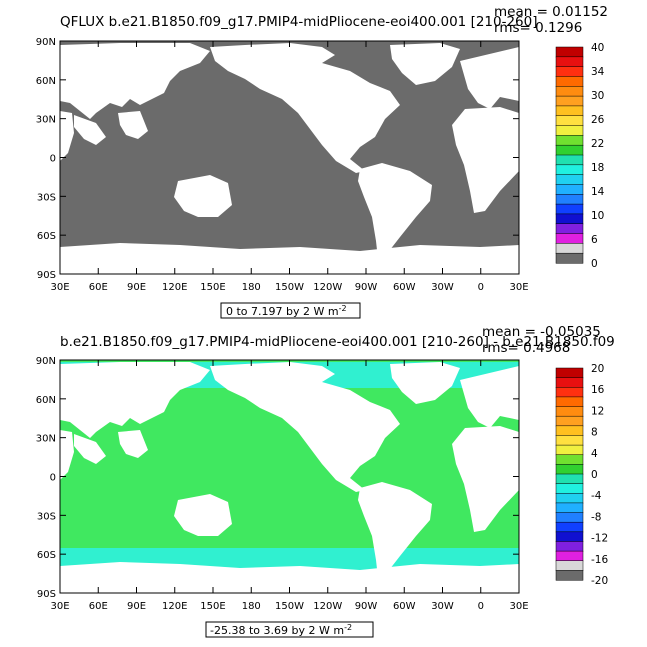  What do you see at coordinates (596, 517) in the screenshot?
I see `colorbar-tick-label: -8` at bounding box center [596, 517].